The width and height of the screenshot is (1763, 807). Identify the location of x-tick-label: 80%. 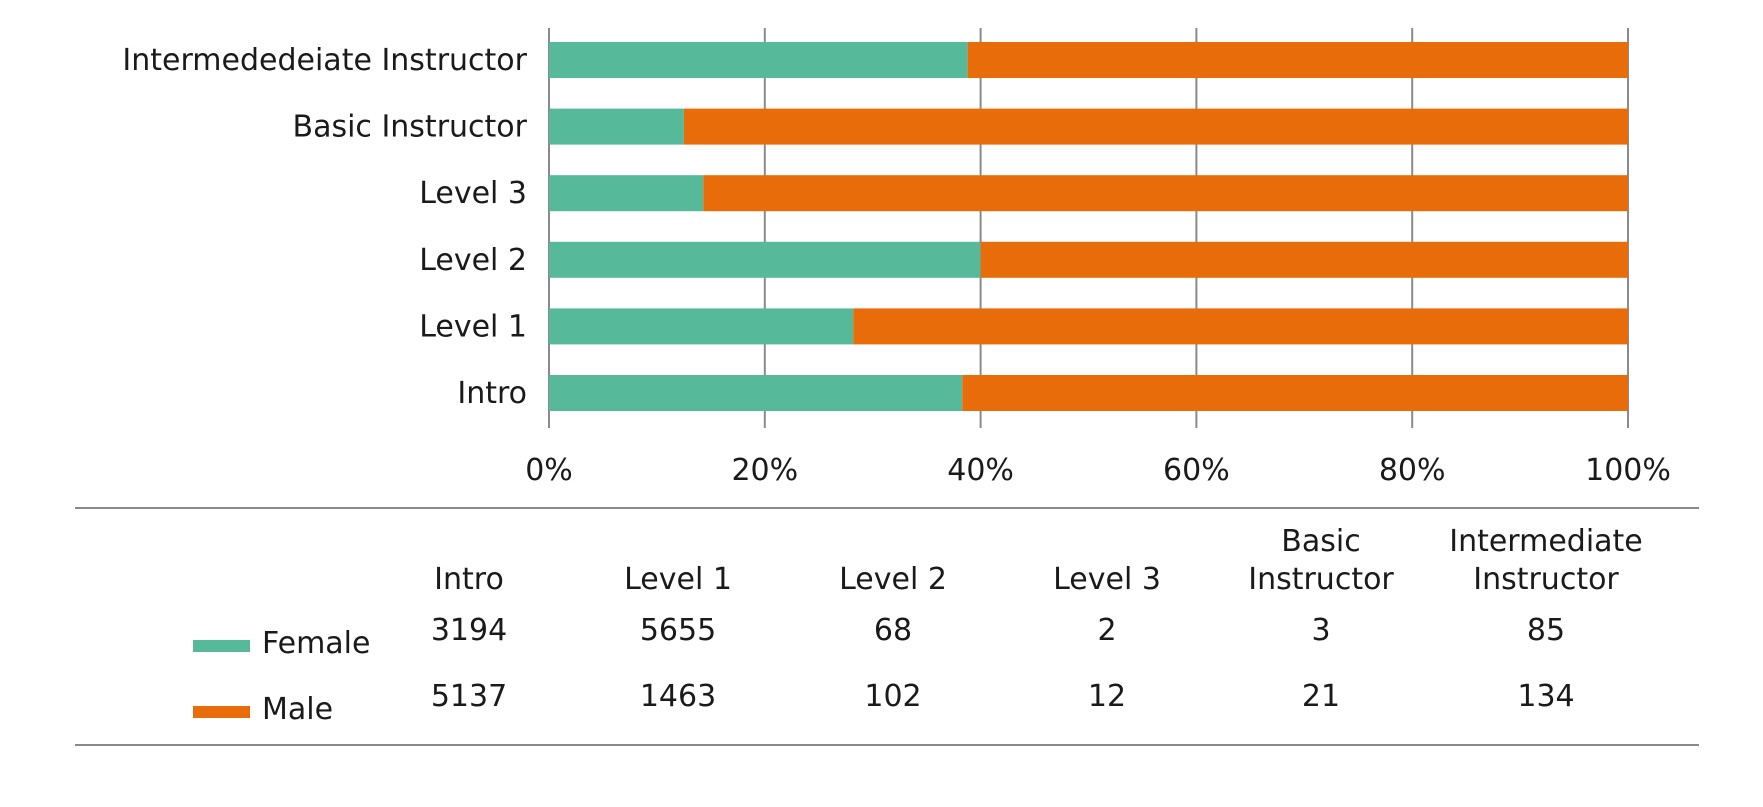
(1412, 470).